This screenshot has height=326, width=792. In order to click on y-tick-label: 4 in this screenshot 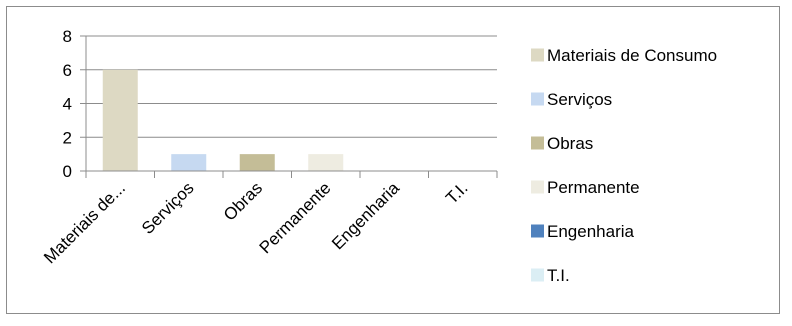, I will do `click(67, 104)`.